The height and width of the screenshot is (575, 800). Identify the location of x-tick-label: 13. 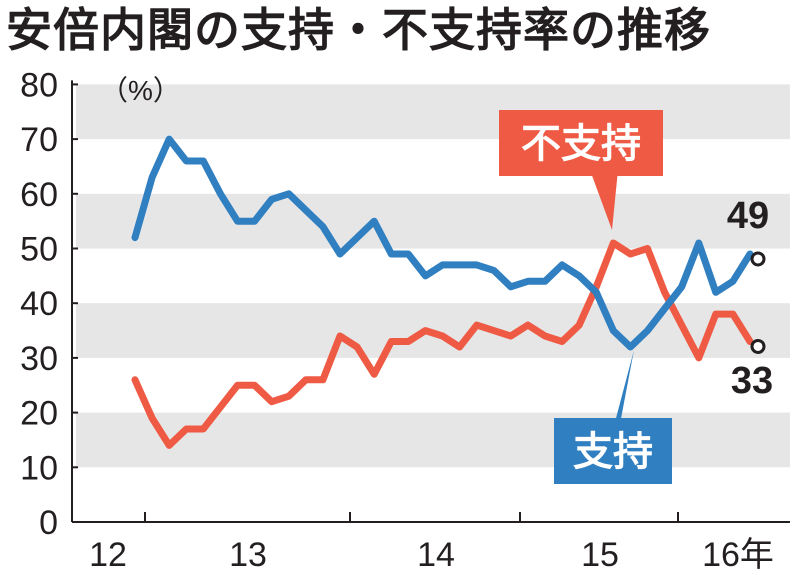
(248, 555).